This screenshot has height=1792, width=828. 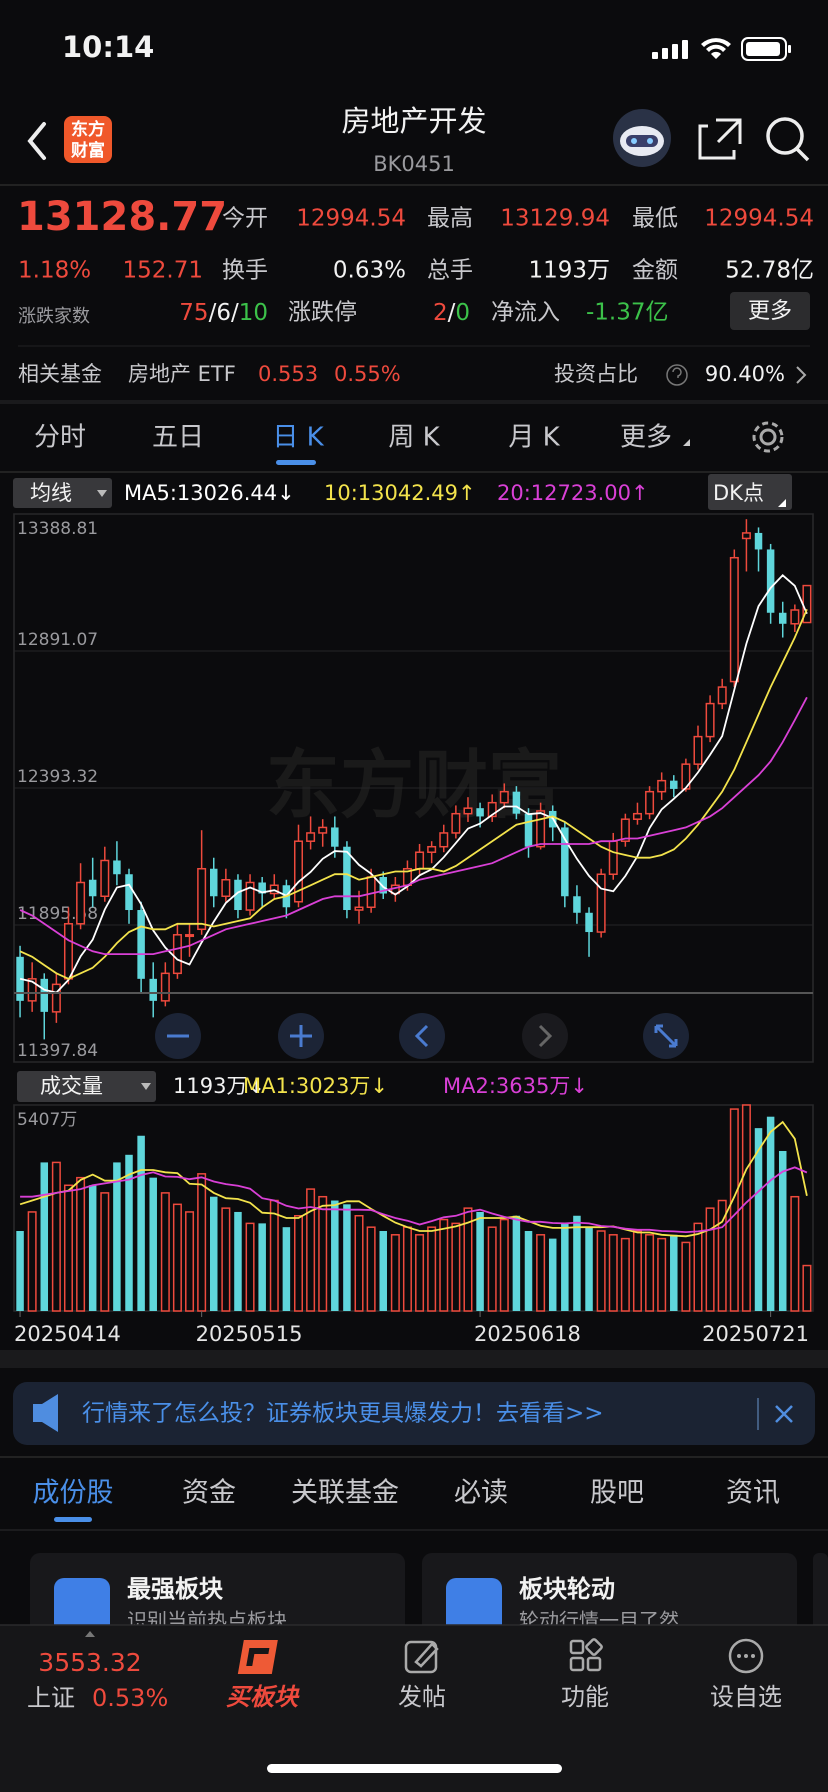 What do you see at coordinates (89, 1662) in the screenshot?
I see `index-value: 3553.32` at bounding box center [89, 1662].